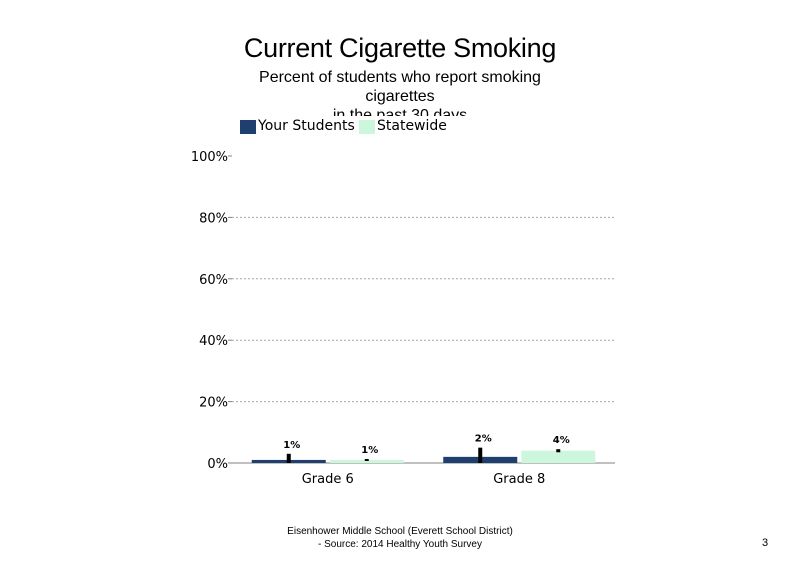 The width and height of the screenshot is (800, 568). Describe the element at coordinates (328, 479) in the screenshot. I see `x-tick-label: Grade 6` at that location.